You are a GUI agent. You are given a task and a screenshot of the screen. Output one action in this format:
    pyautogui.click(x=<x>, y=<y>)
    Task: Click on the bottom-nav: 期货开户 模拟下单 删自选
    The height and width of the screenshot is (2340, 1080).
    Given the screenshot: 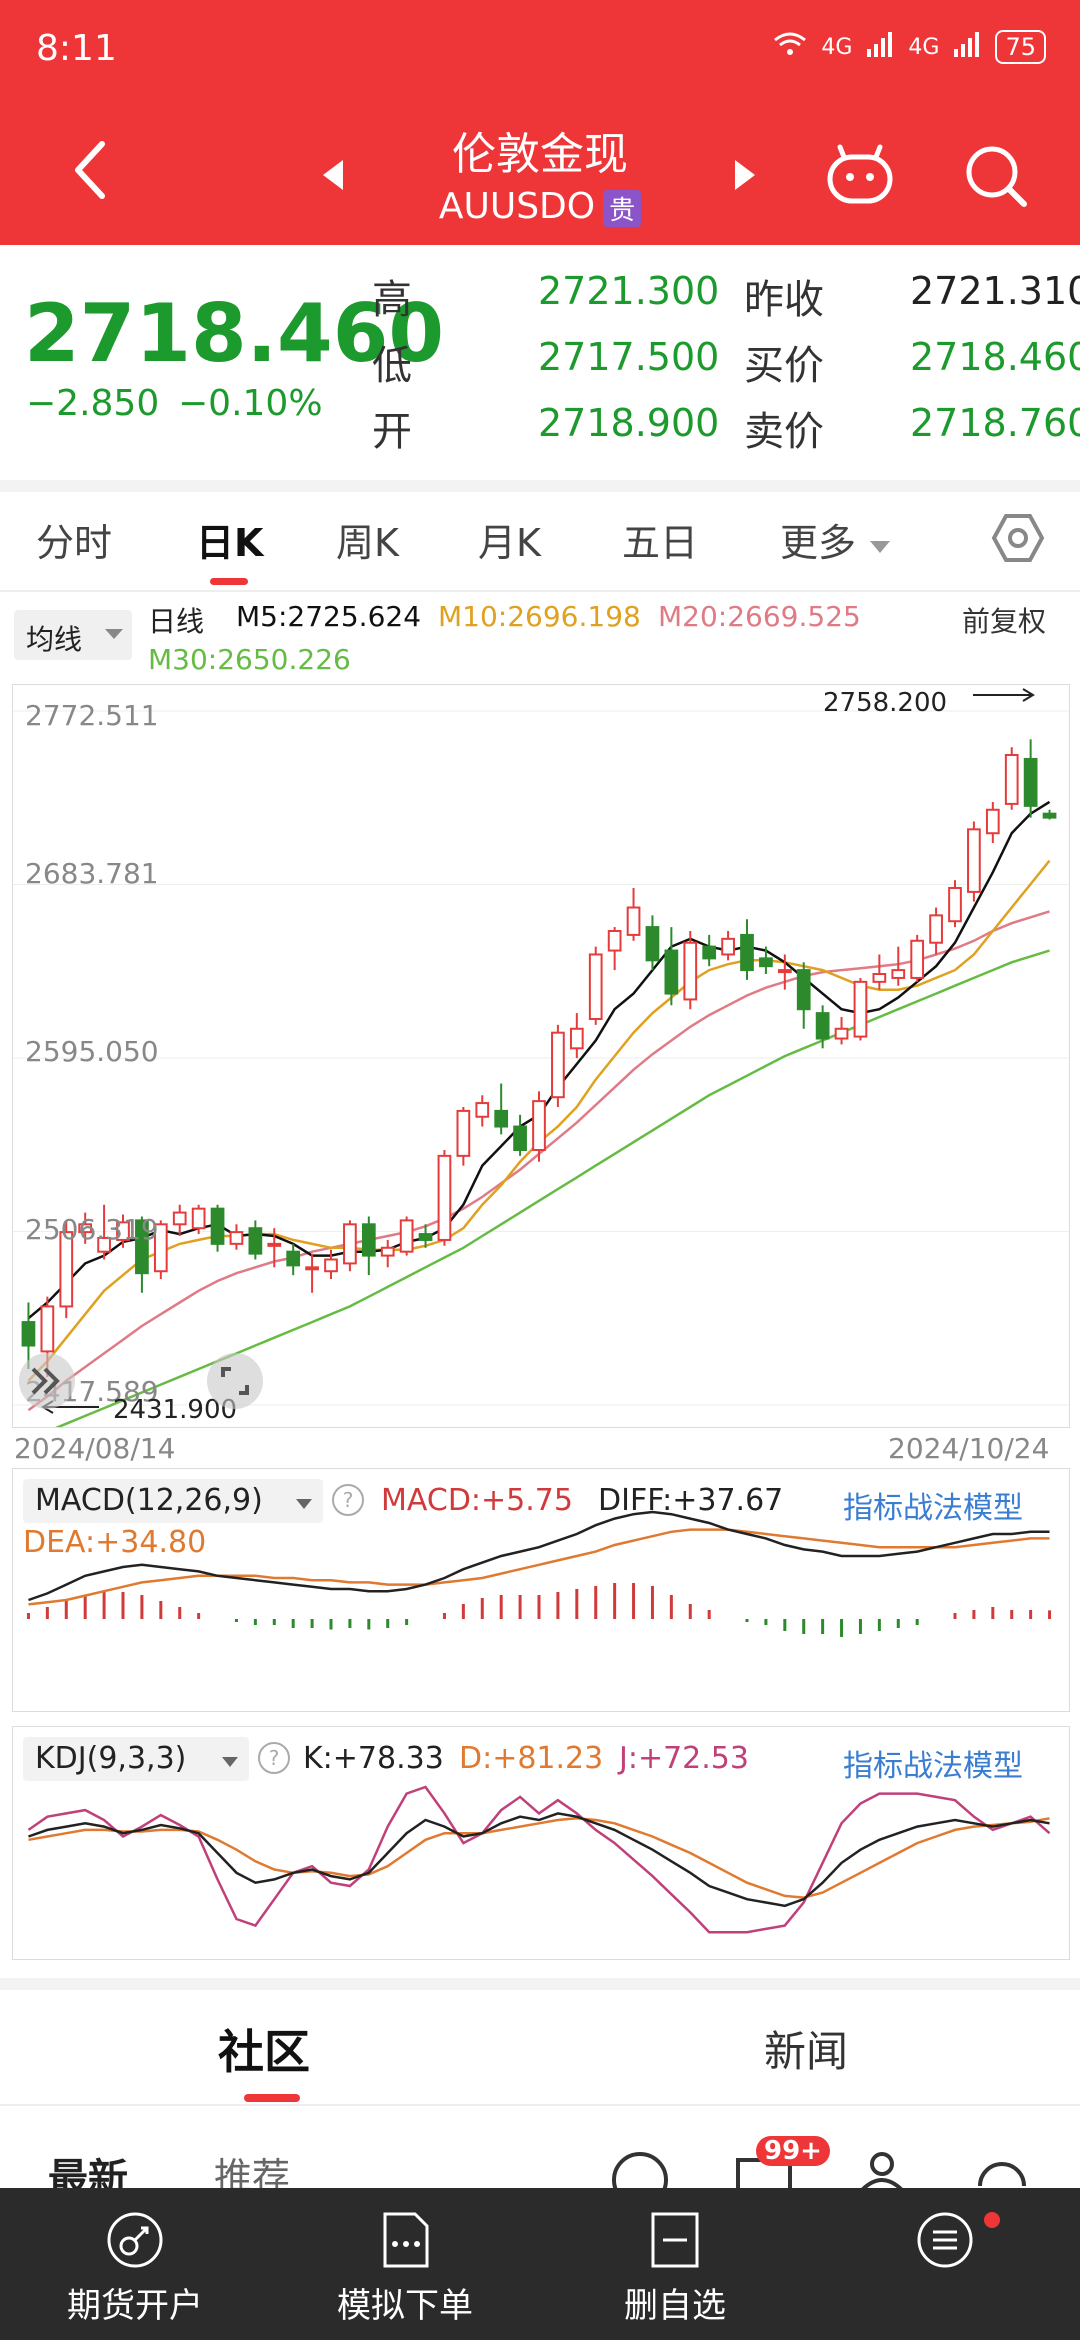 What is the action you would take?
    pyautogui.click(x=540, y=2264)
    